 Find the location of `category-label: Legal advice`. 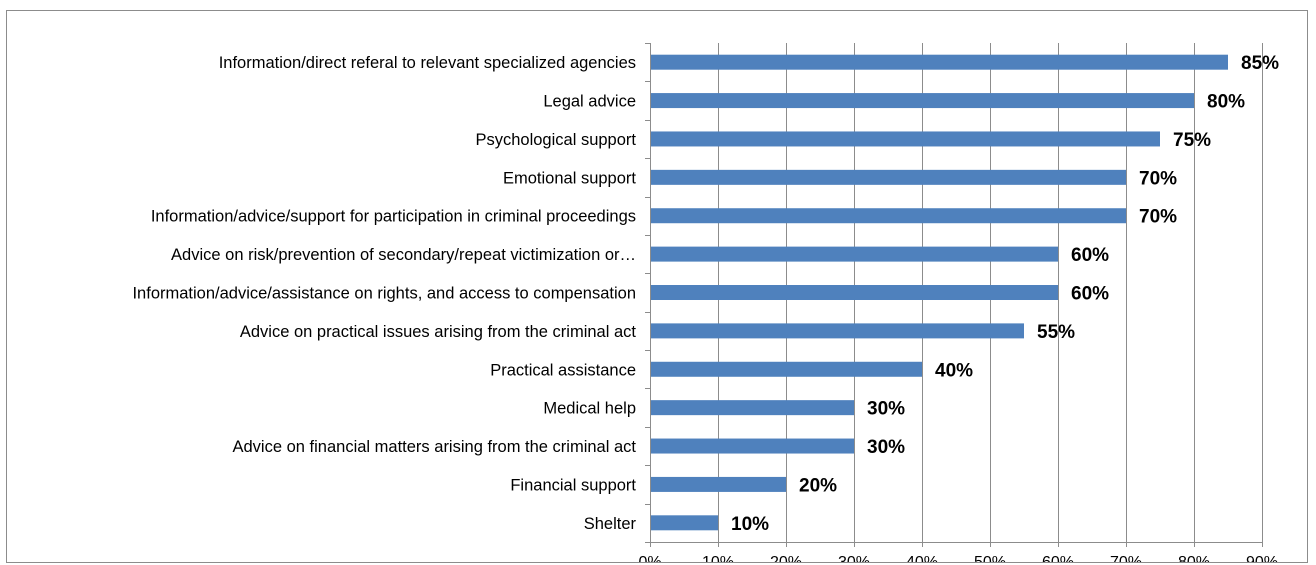

category-label: Legal advice is located at coordinates (589, 102).